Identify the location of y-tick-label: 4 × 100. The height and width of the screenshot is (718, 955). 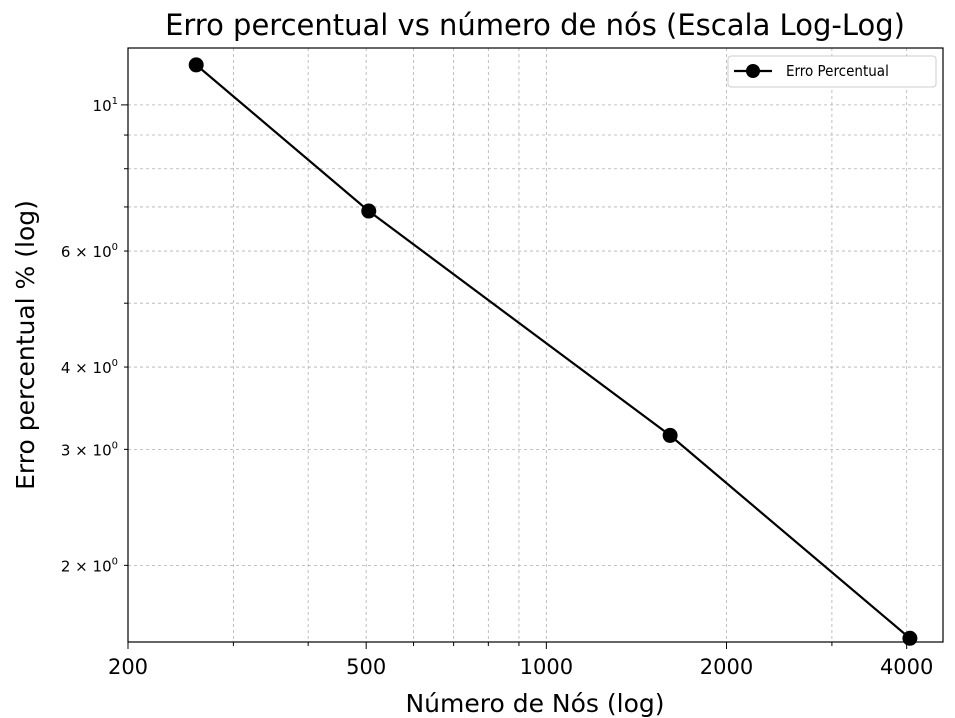
(89, 367).